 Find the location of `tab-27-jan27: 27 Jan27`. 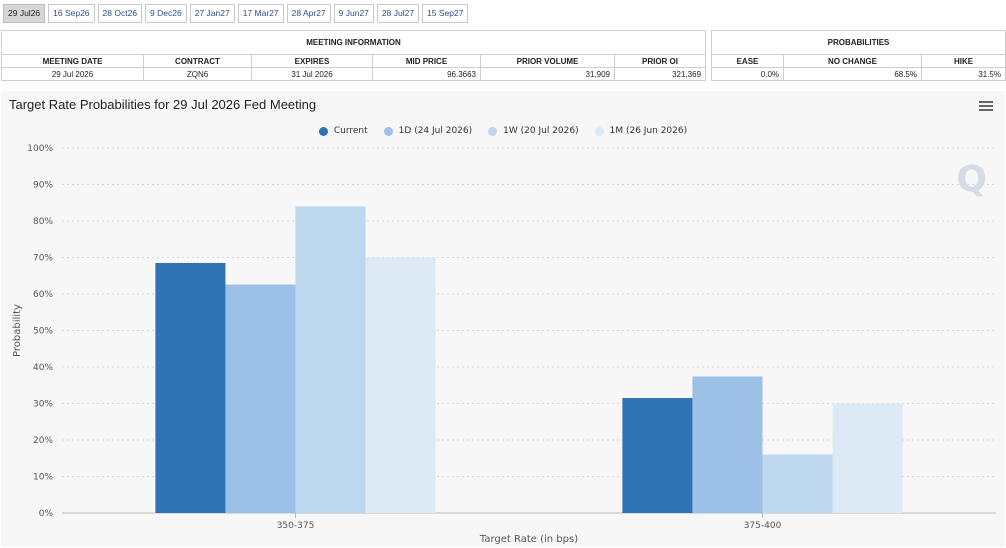

tab-27-jan27: 27 Jan27 is located at coordinates (212, 13).